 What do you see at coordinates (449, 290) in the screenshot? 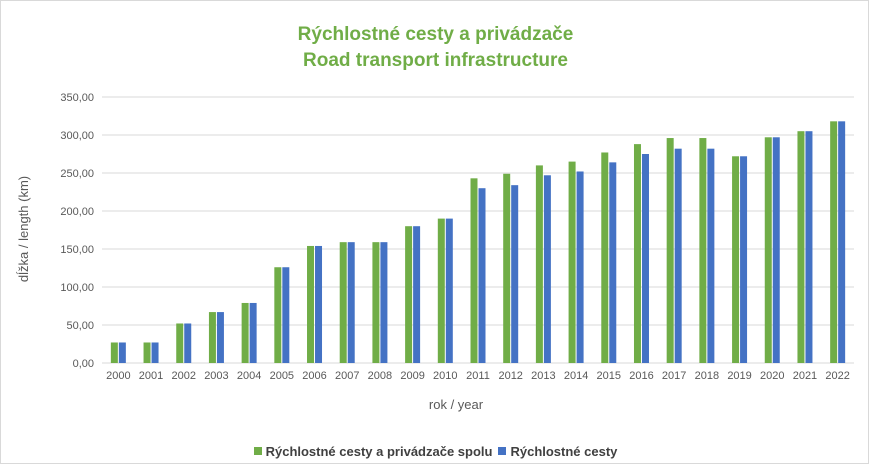
I see `bar-expressway-2010` at bounding box center [449, 290].